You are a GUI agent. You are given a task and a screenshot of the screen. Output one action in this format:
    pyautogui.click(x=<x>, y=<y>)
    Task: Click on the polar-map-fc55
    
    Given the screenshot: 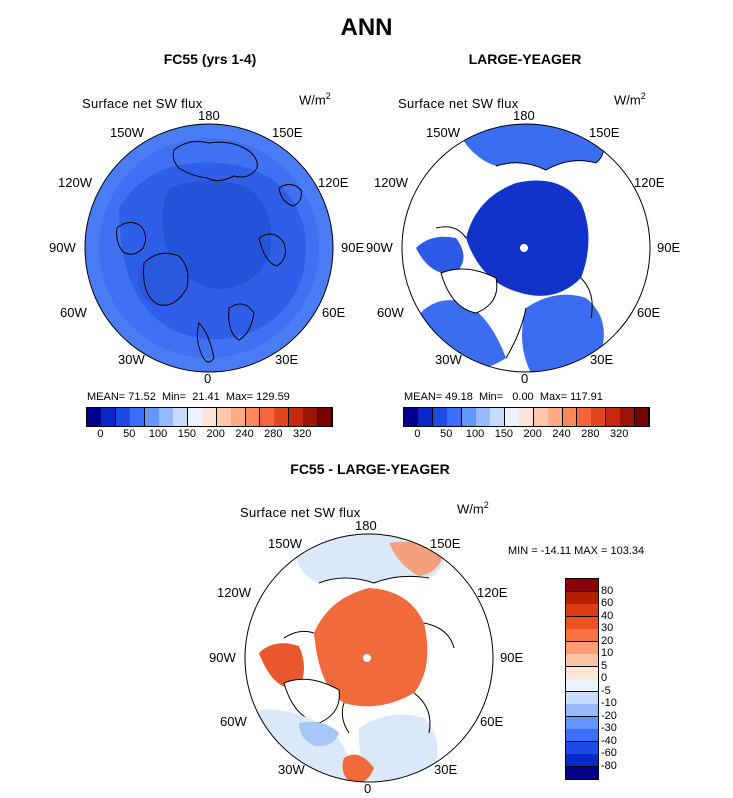 What is the action you would take?
    pyautogui.click(x=209, y=248)
    